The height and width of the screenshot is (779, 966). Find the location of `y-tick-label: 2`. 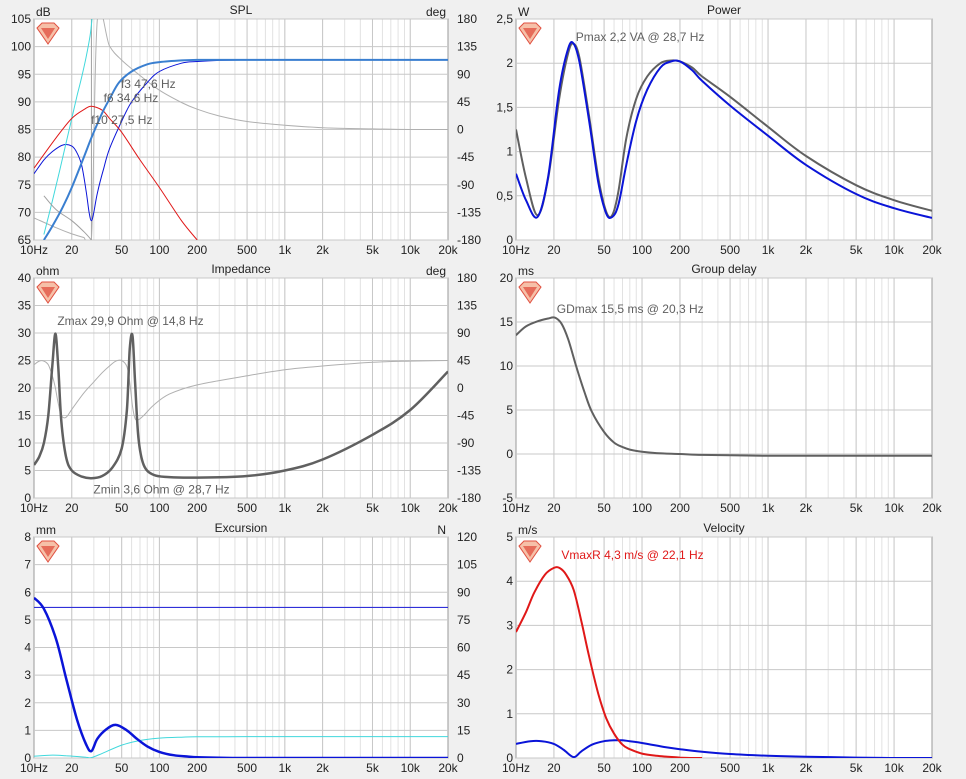

y-tick-label: 2 is located at coordinates (27, 703).